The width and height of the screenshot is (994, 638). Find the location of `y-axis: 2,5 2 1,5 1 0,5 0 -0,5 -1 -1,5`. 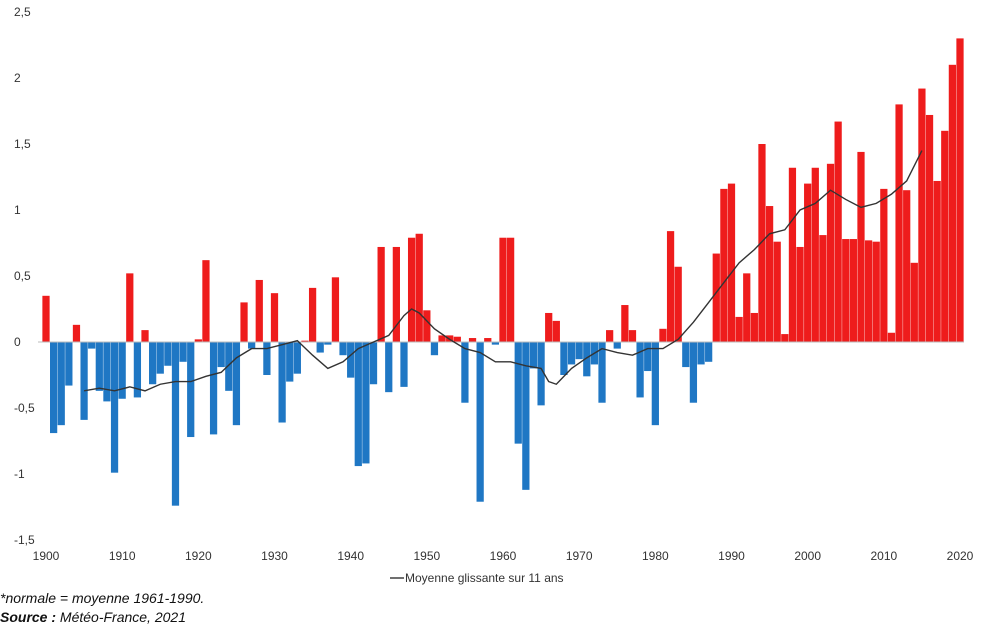

y-axis: 2,5 2 1,5 1 0,5 0 -0,5 -1 -1,5 is located at coordinates (24, 276).